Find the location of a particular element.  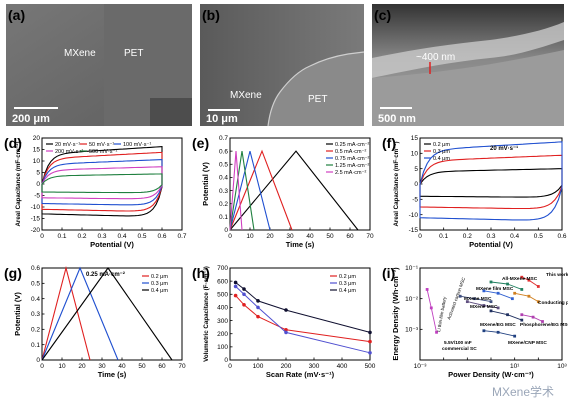

x-tick-label-f: 0.6 is located at coordinates (561, 236).